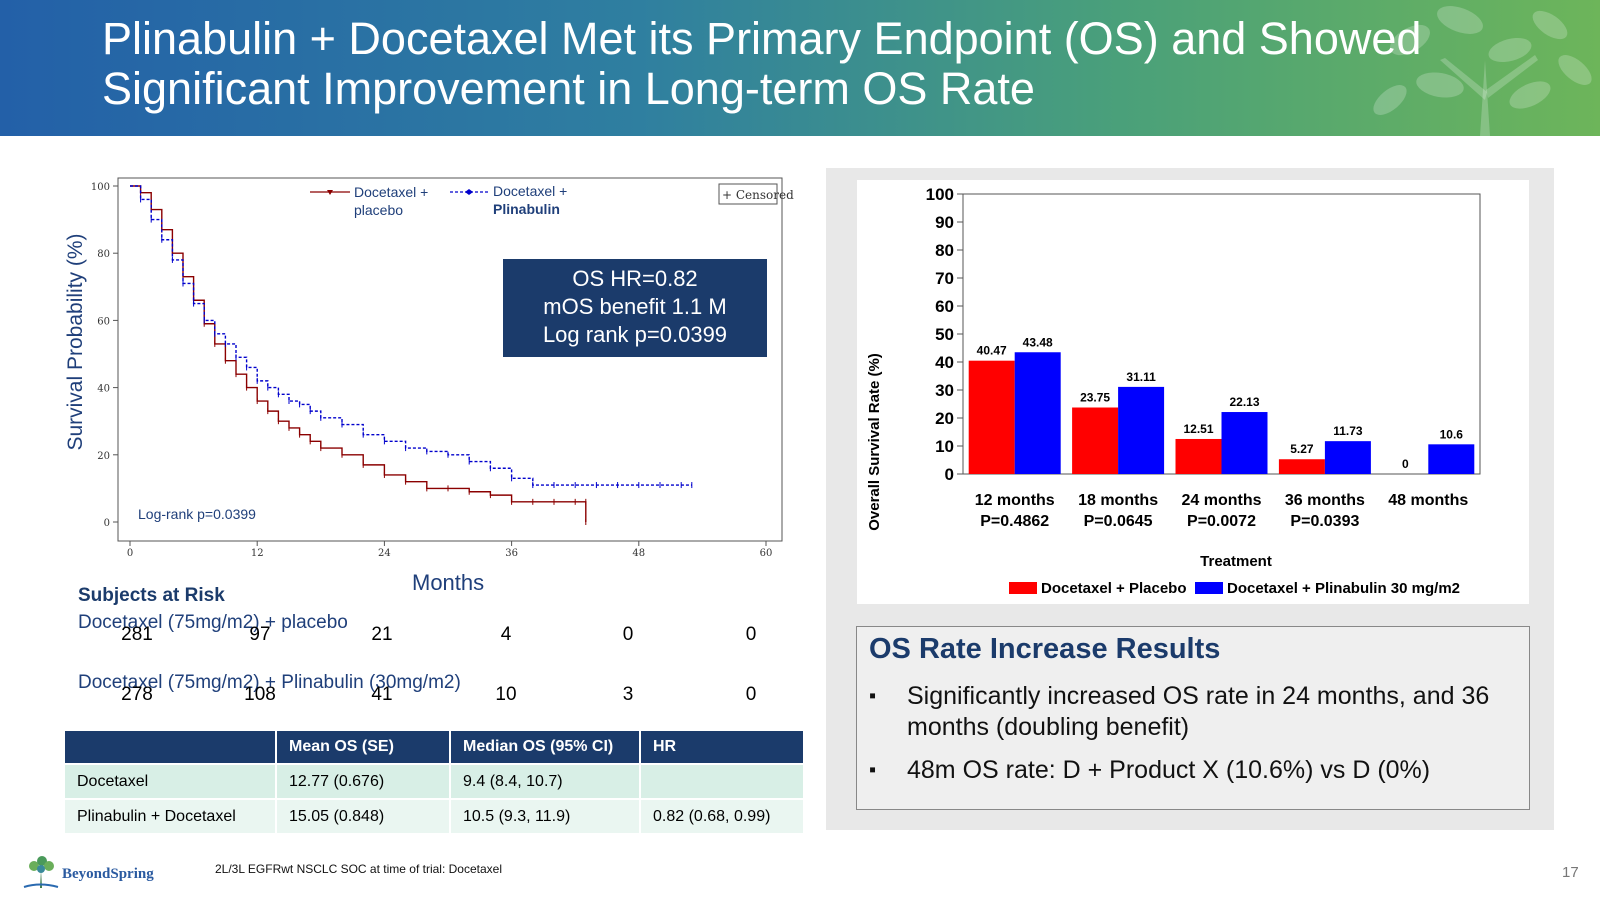 This screenshot has width=1600, height=900. Describe the element at coordinates (944, 250) in the screenshot. I see `bar-y-tick-label: 80` at that location.